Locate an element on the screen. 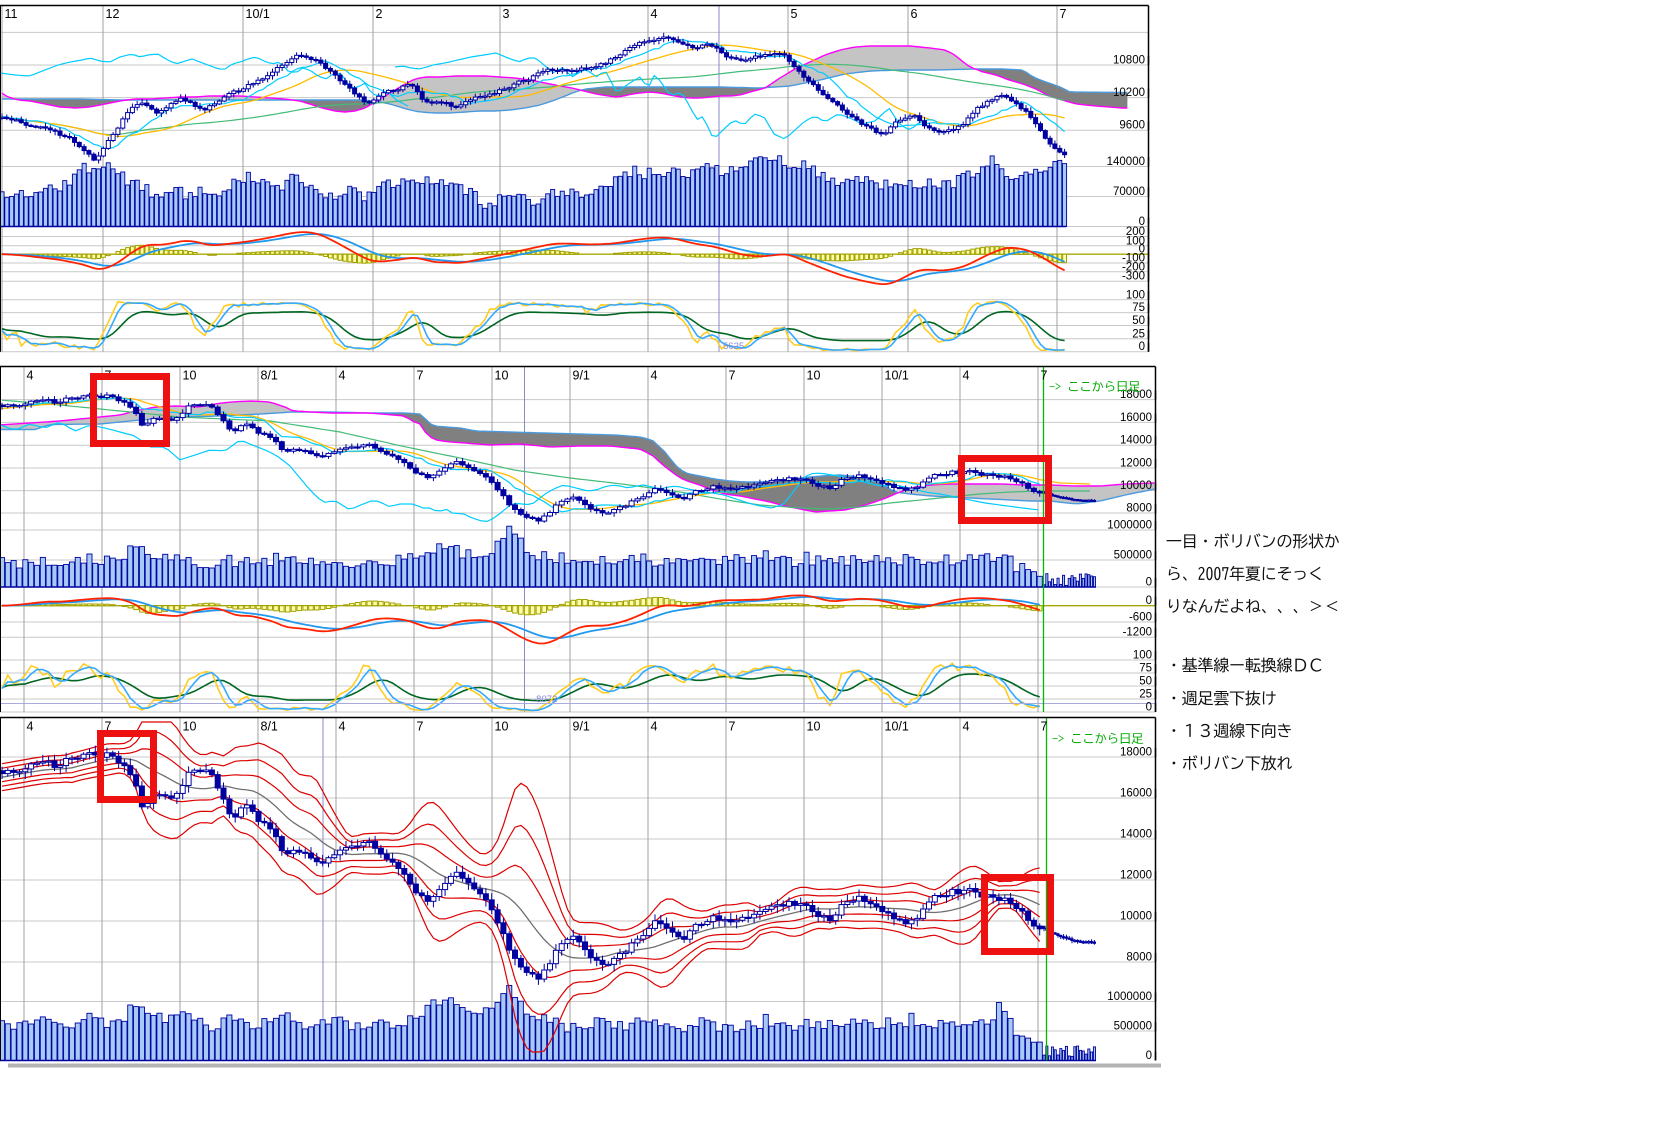 This screenshot has height=1123, width=1660. svg-text: -300 is located at coordinates (1133, 277).